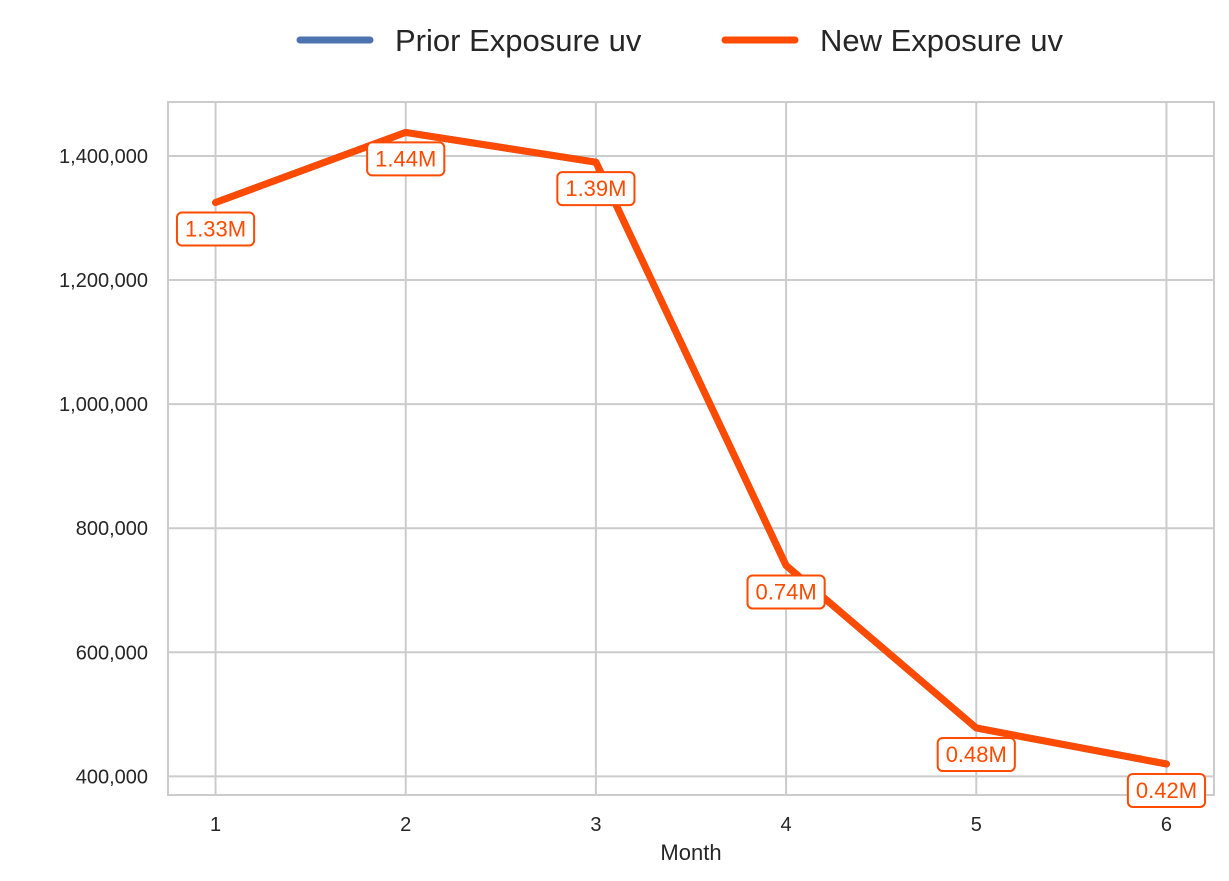  Describe the element at coordinates (691, 825) in the screenshot. I see `x-axis-tick-labels: 1 2 3 4 5 6` at that location.